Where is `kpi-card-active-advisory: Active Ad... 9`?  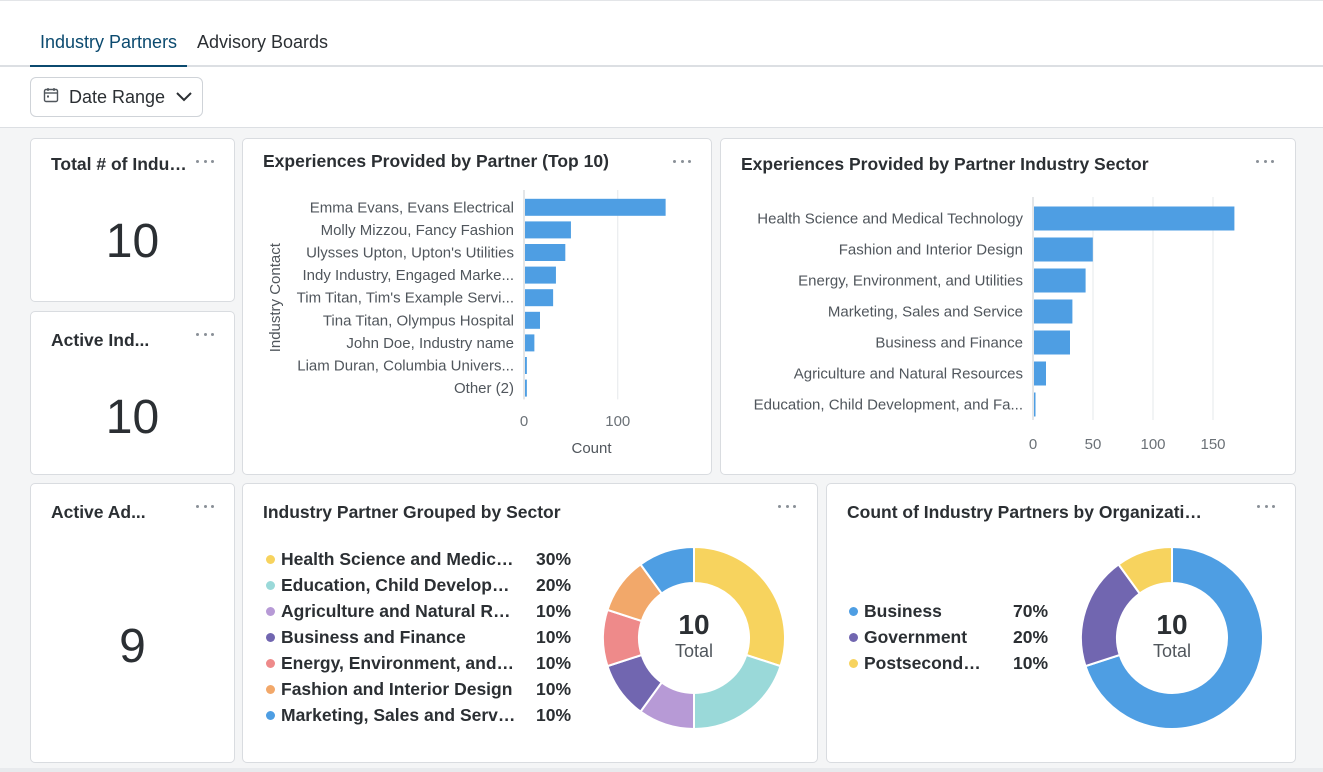 kpi-card-active-advisory: Active Ad... 9 is located at coordinates (132, 623).